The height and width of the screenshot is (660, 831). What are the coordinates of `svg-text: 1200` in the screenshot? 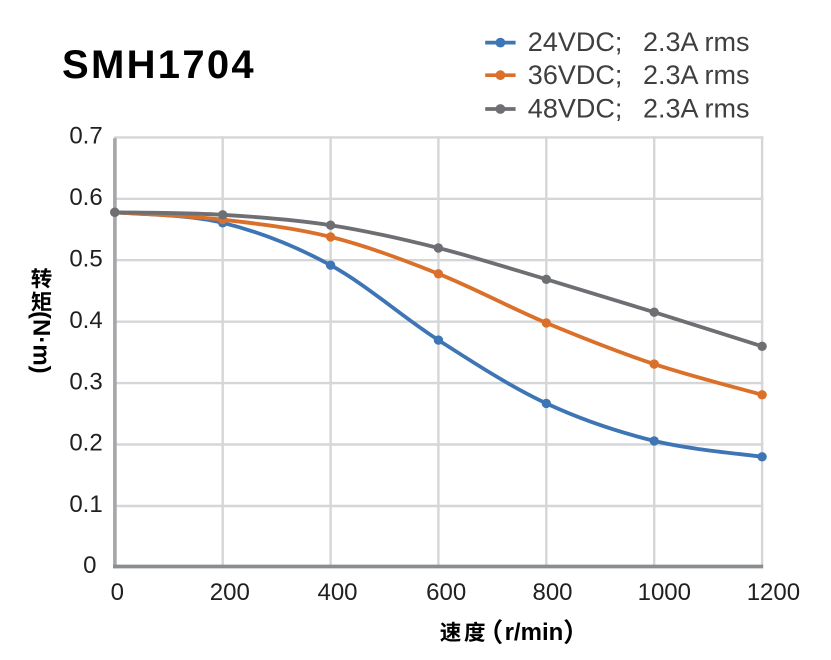 It's located at (773, 592).